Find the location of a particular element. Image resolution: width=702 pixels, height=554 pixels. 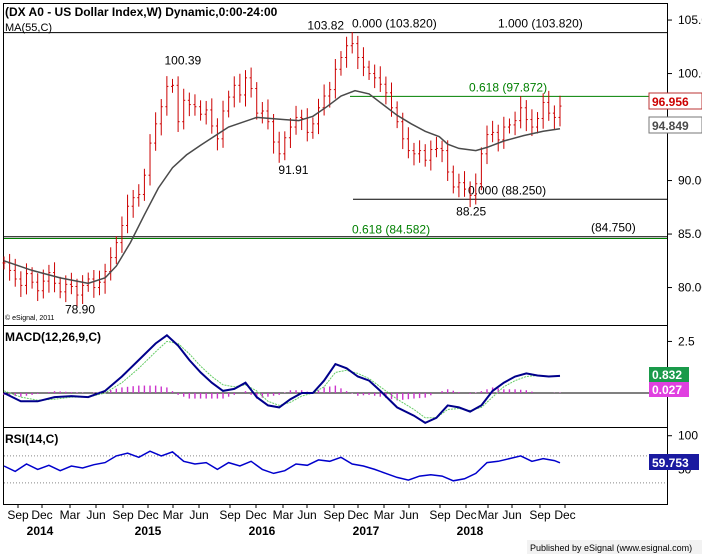

rsi-panel is located at coordinates (335, 466).